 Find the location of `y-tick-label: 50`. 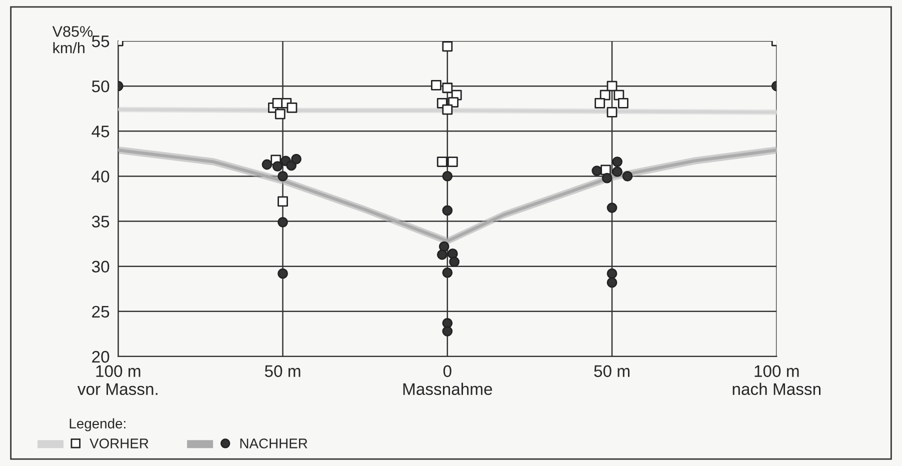

y-tick-label: 50 is located at coordinates (101, 86).